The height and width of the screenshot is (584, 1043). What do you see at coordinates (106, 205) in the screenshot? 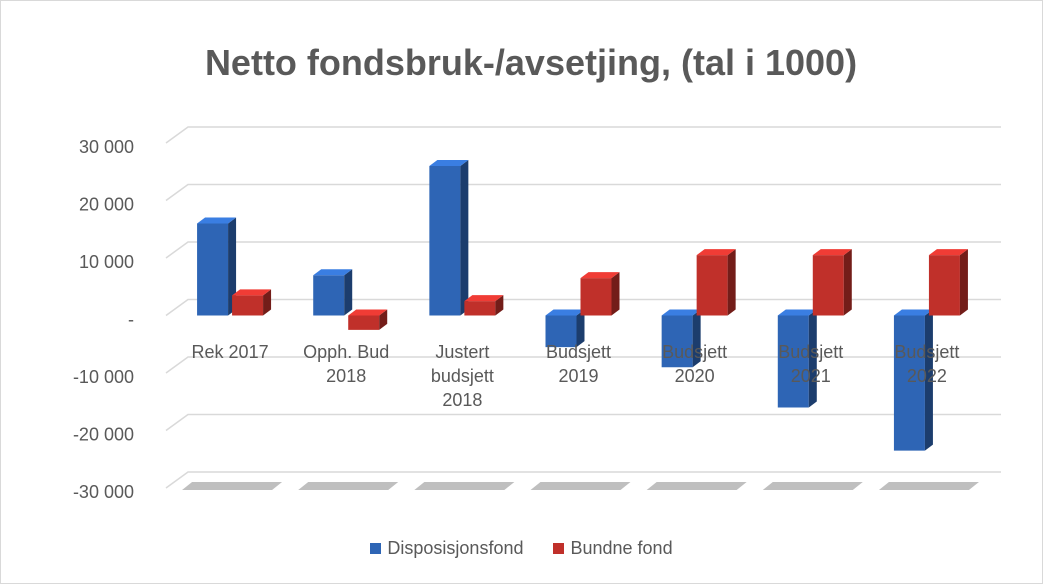
I see `y-tick-label: 20 000` at bounding box center [106, 205].